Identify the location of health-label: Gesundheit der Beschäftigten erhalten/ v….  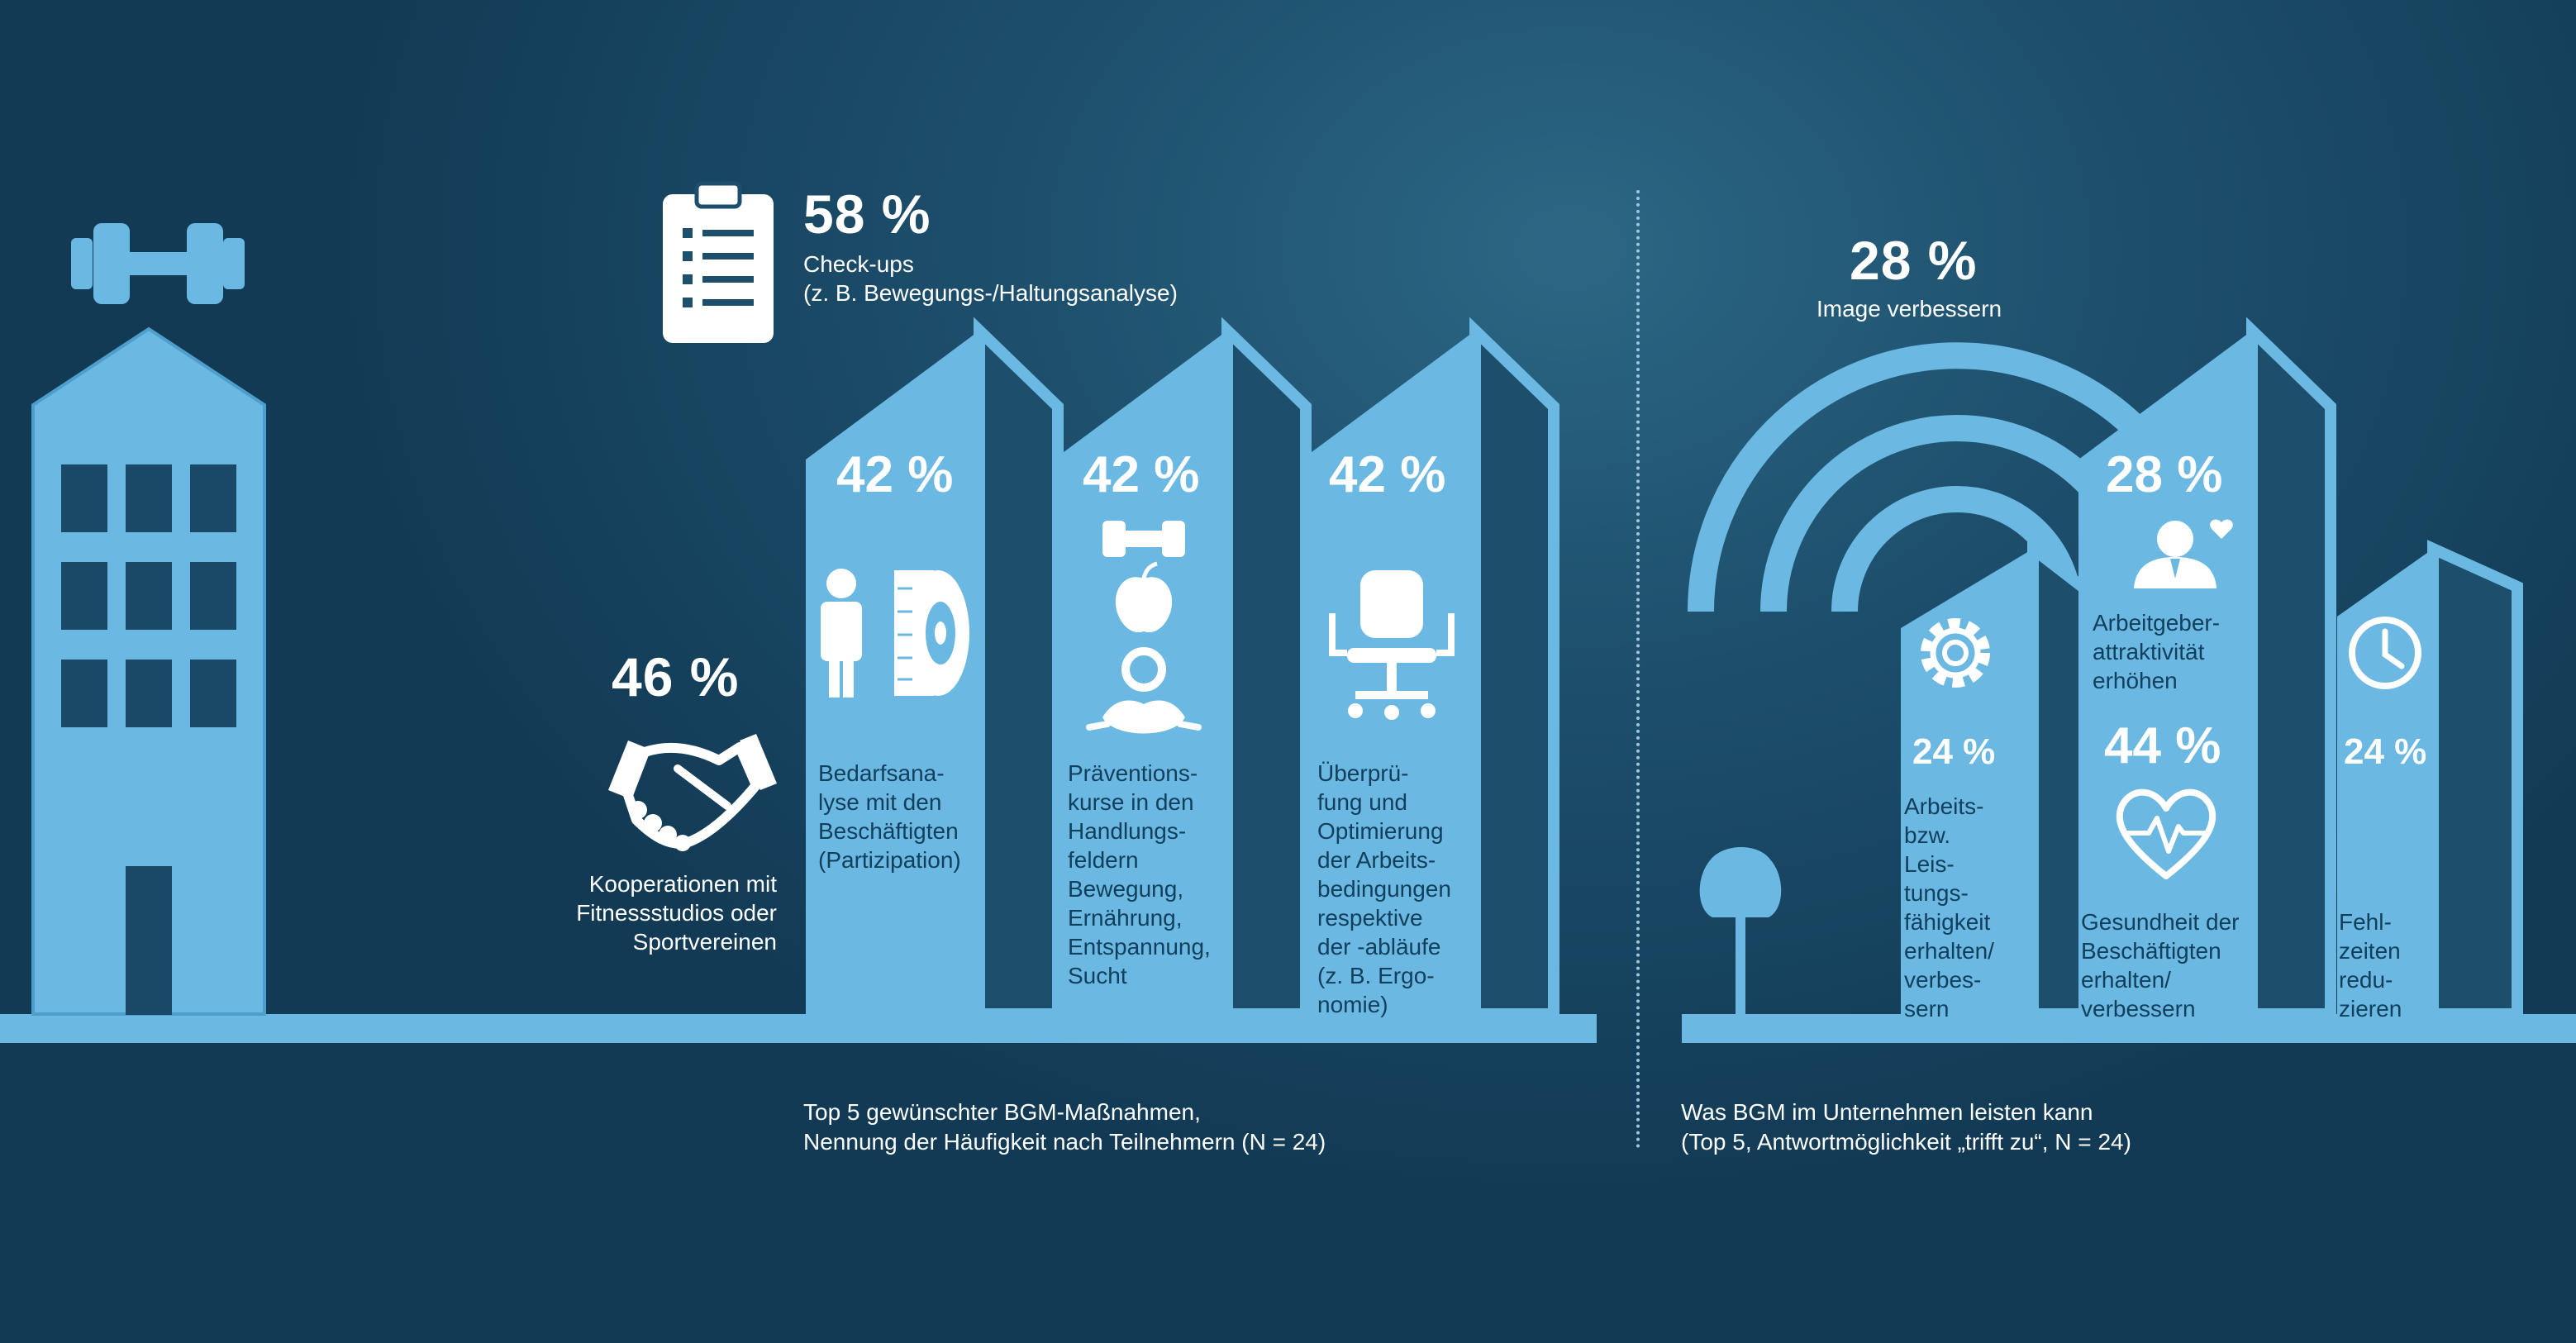
(2160, 965).